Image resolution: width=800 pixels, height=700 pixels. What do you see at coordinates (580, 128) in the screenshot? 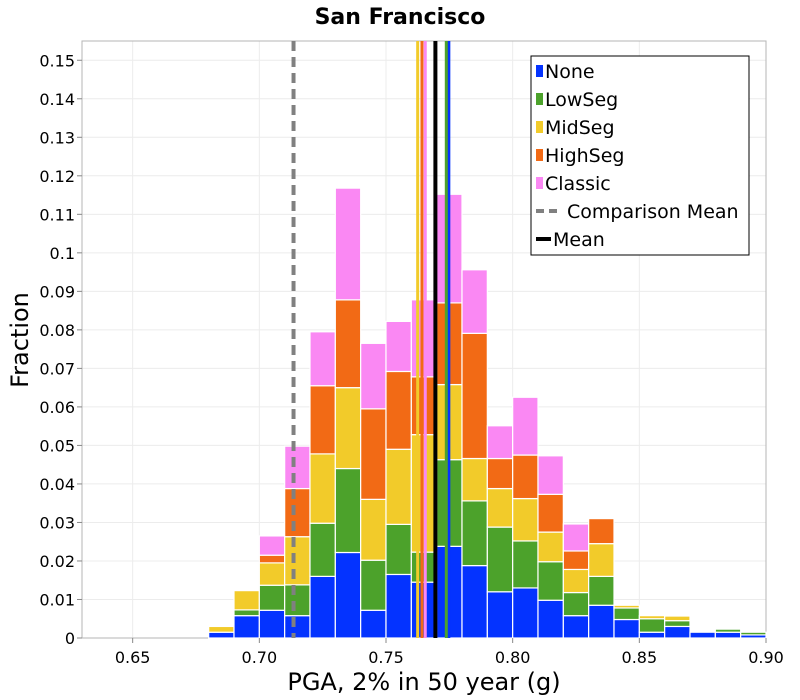
I see `legend-label-midseg: MidSeg` at bounding box center [580, 128].